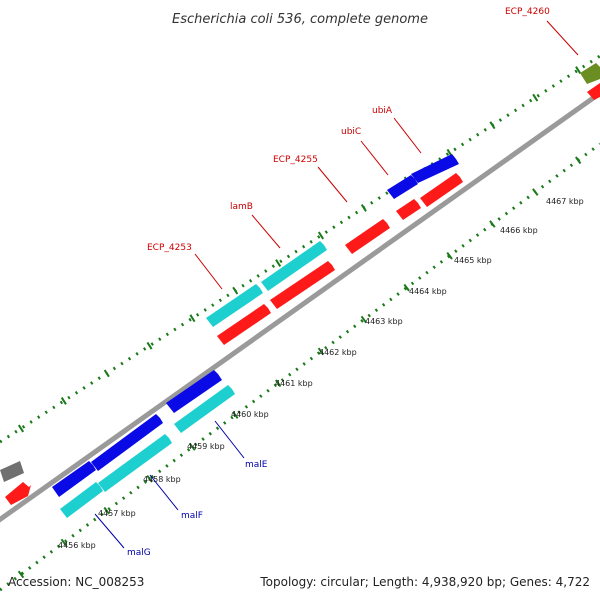 The width and height of the screenshot is (600, 600). Describe the element at coordinates (77, 545) in the screenshot. I see `tick-label: 4456 kbp` at that location.